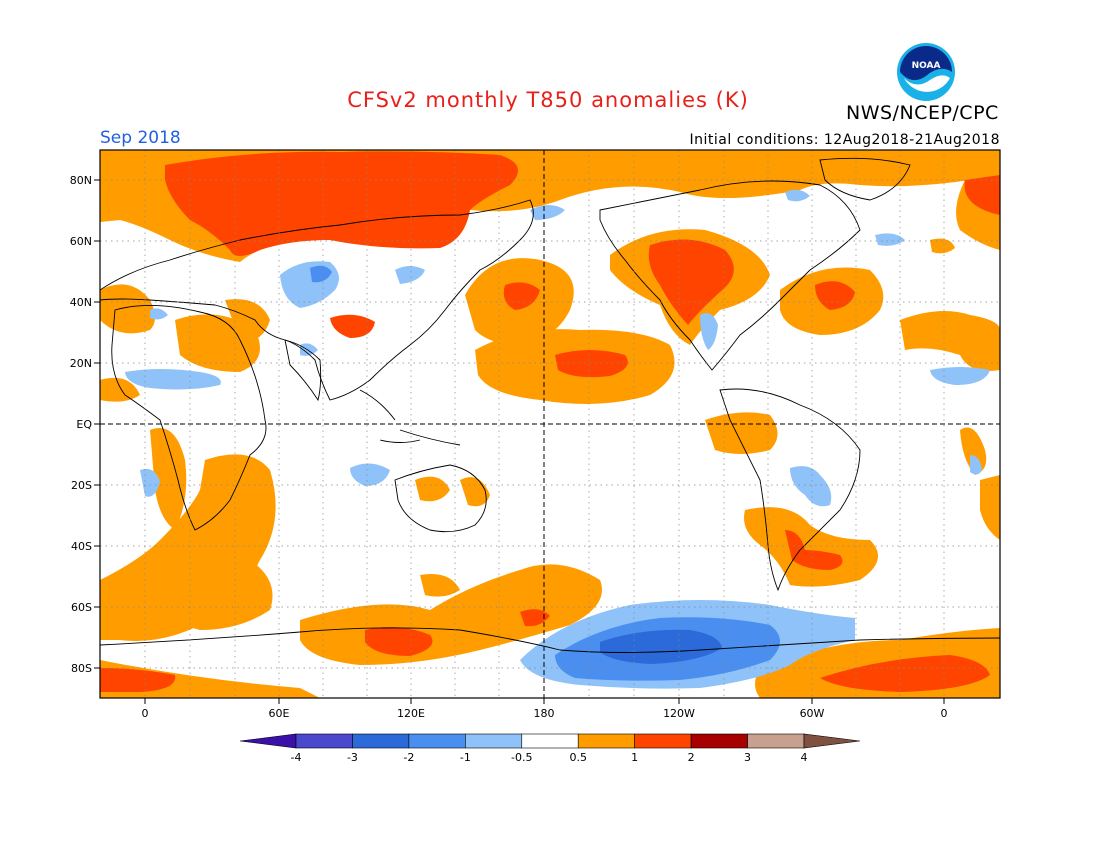 This screenshot has width=1100, height=850. I want to click on lat-label-40s: 40S, so click(81, 546).